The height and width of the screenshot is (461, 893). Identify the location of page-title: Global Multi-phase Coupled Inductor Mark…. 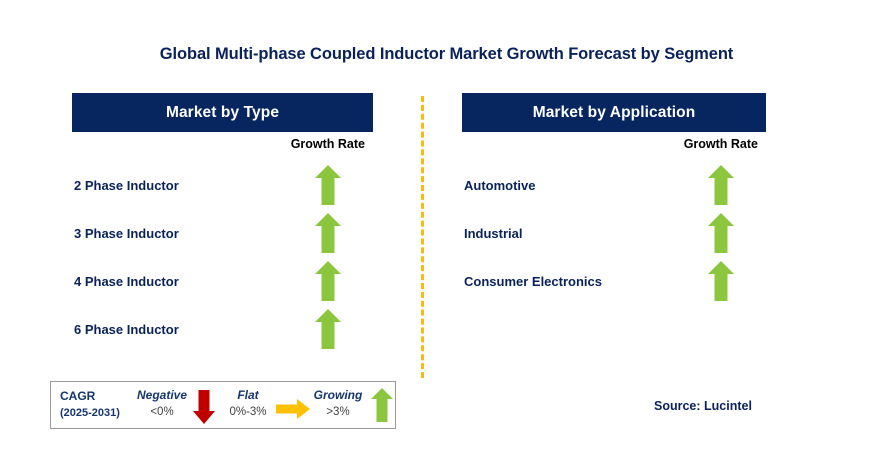
(446, 54).